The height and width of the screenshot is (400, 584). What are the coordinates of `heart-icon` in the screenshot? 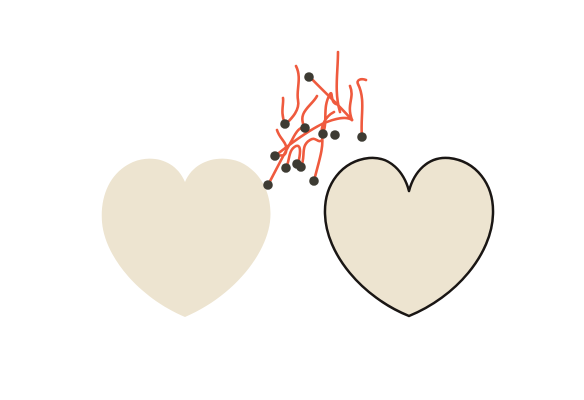 It's located at (186, 237).